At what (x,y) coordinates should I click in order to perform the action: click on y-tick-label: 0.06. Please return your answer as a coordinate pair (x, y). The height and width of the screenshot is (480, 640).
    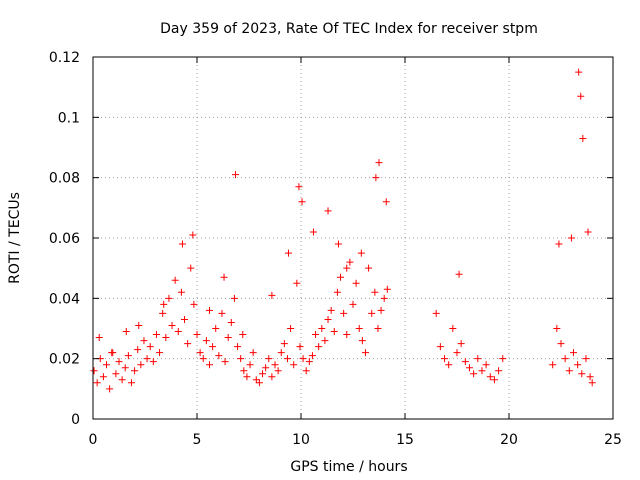
    Looking at the image, I should click on (64, 239).